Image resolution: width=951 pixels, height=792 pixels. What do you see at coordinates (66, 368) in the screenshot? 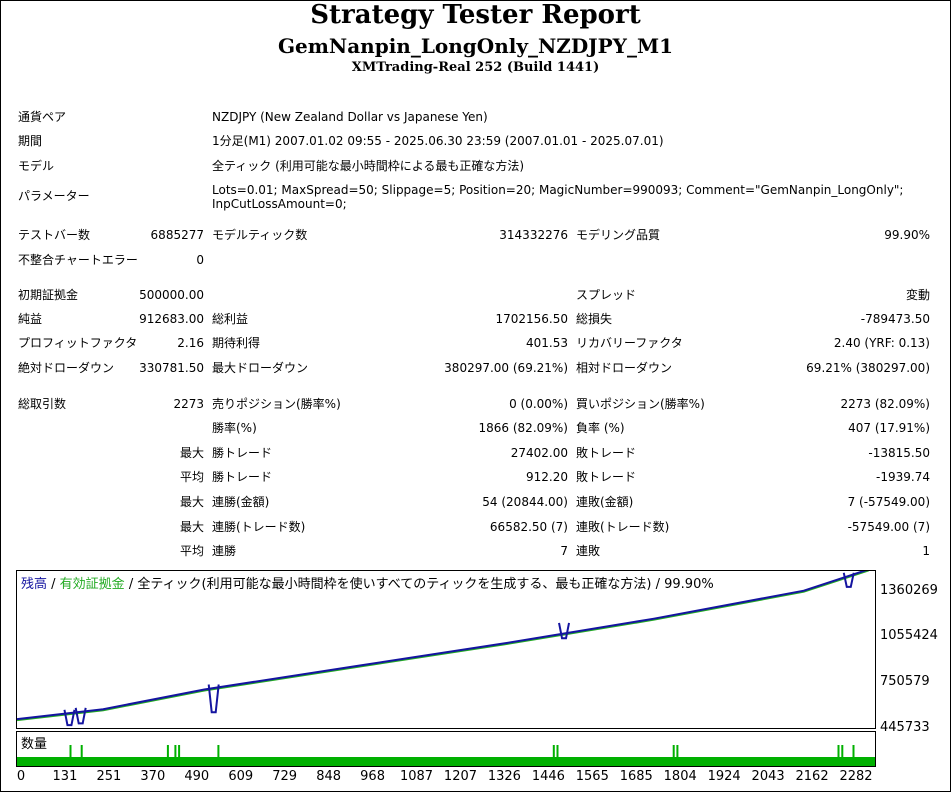
I see `abs-dd-label: 絶対ドローダウン` at bounding box center [66, 368].